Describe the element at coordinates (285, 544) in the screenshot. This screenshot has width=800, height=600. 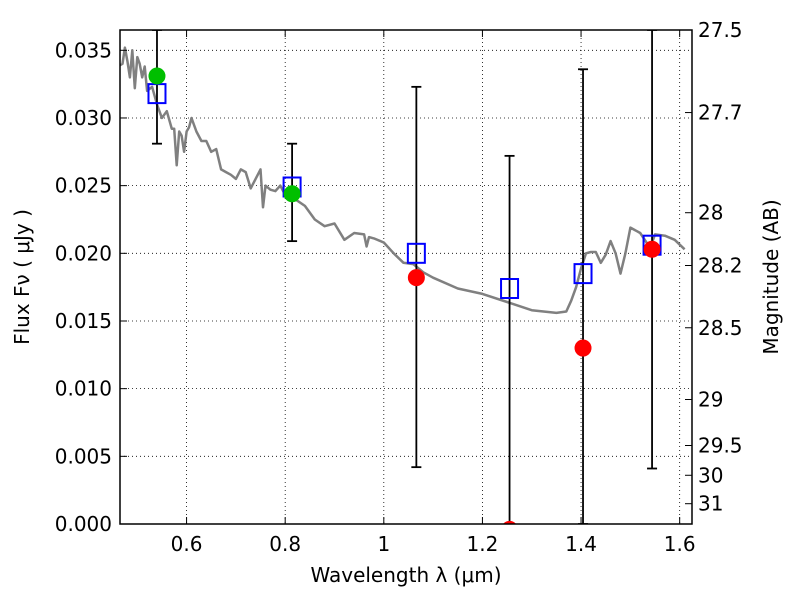
I see `x-tick-label: 0.8` at that location.